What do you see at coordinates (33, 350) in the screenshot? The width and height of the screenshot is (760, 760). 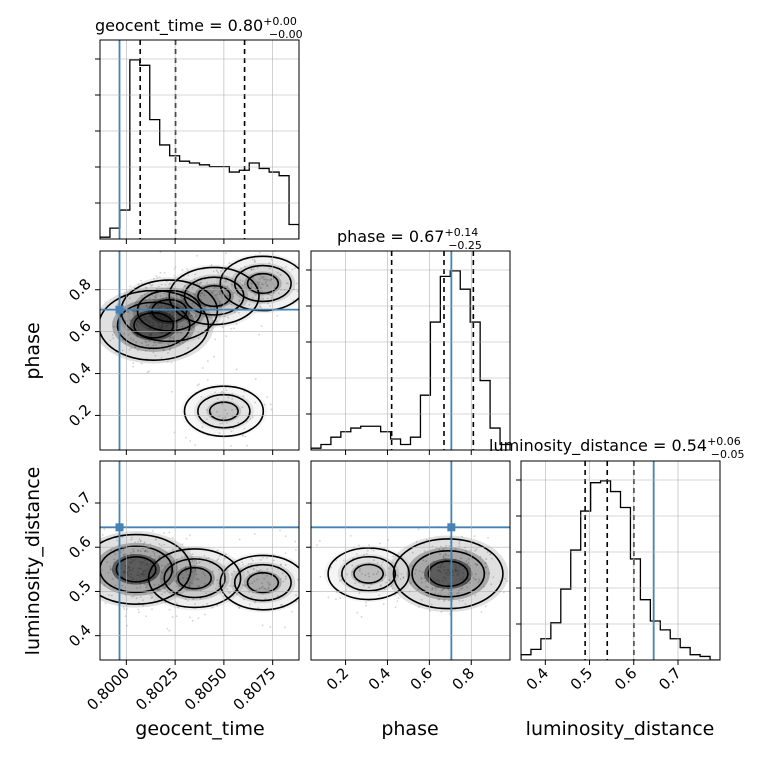 I see `ylabel-phase: phase` at bounding box center [33, 350].